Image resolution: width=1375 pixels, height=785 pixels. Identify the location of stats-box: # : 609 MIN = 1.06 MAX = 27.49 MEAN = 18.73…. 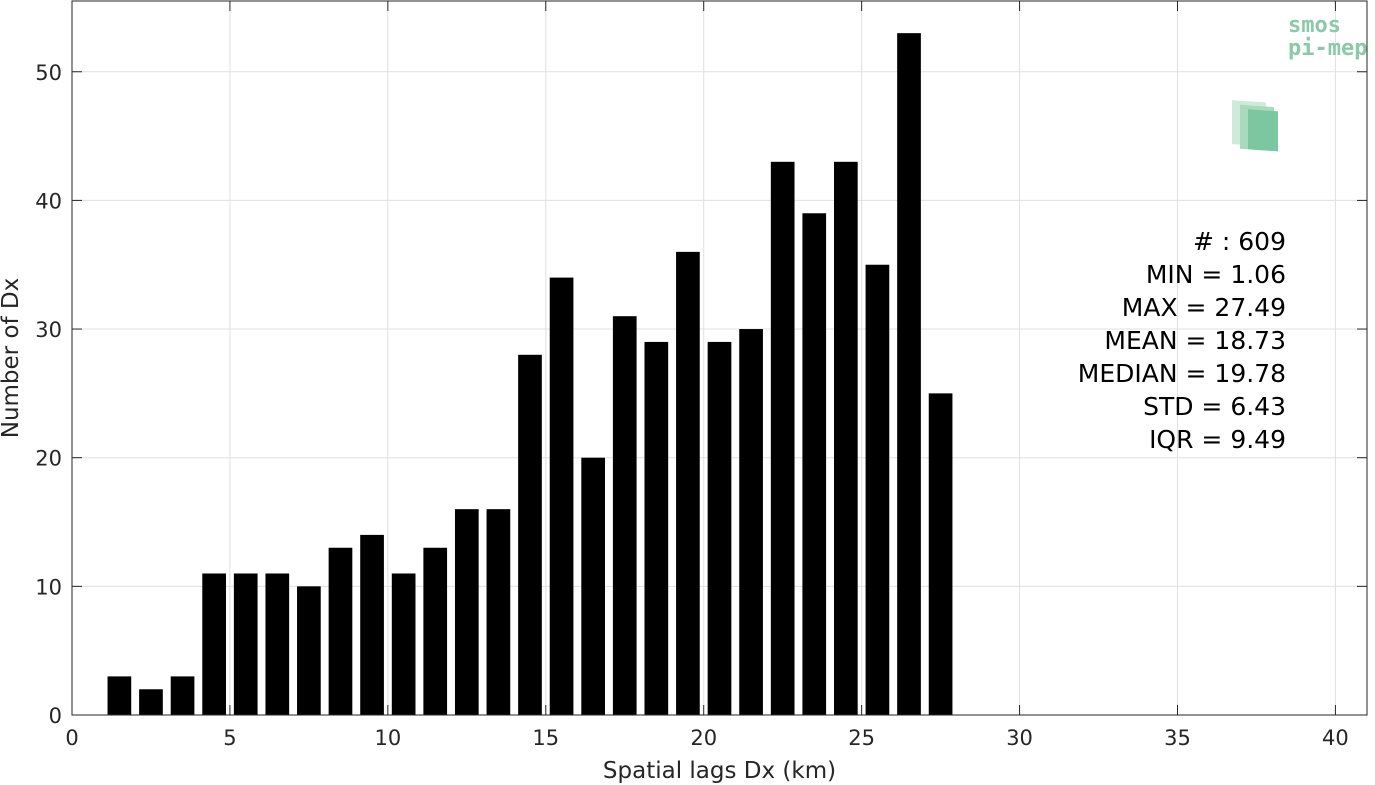
(1182, 340).